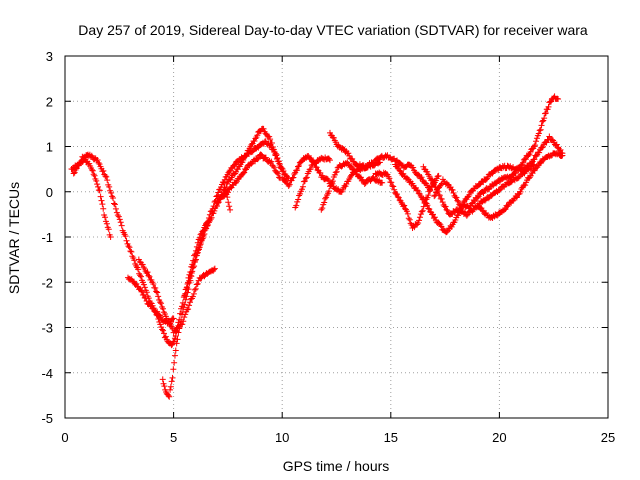 Image resolution: width=640 pixels, height=480 pixels. What do you see at coordinates (282, 437) in the screenshot?
I see `x-tick-label: 10` at bounding box center [282, 437].